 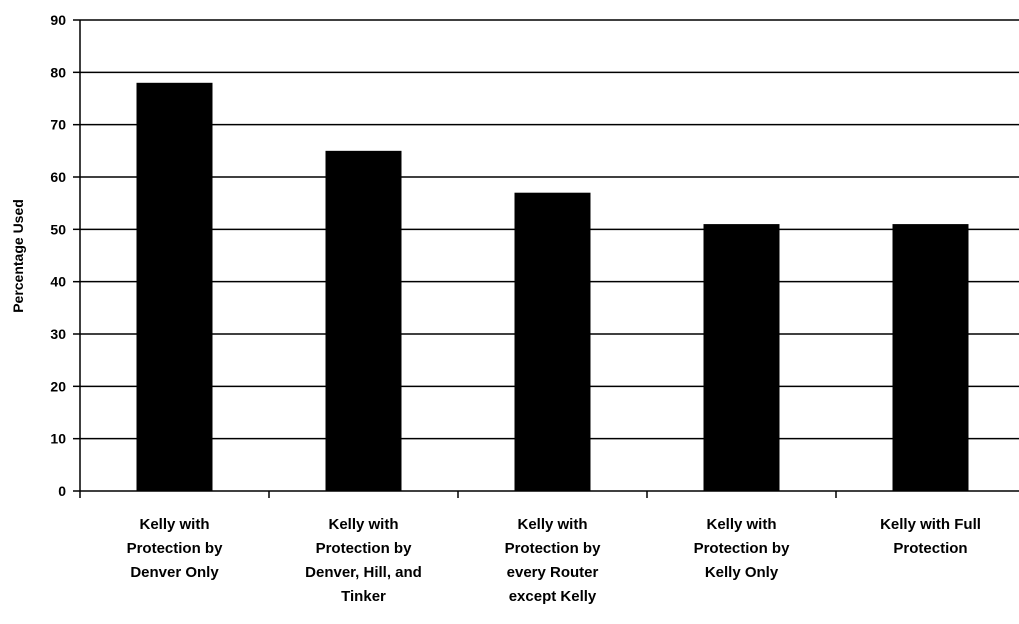 What do you see at coordinates (175, 548) in the screenshot?
I see `x-category-label: Kelly with Protection by Denver Only` at bounding box center [175, 548].